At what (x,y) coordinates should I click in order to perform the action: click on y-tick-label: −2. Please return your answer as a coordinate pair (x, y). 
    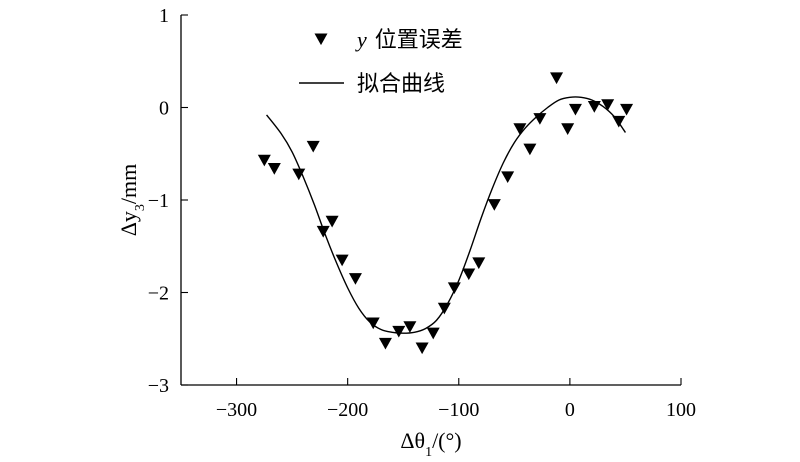
    Looking at the image, I should click on (158, 294).